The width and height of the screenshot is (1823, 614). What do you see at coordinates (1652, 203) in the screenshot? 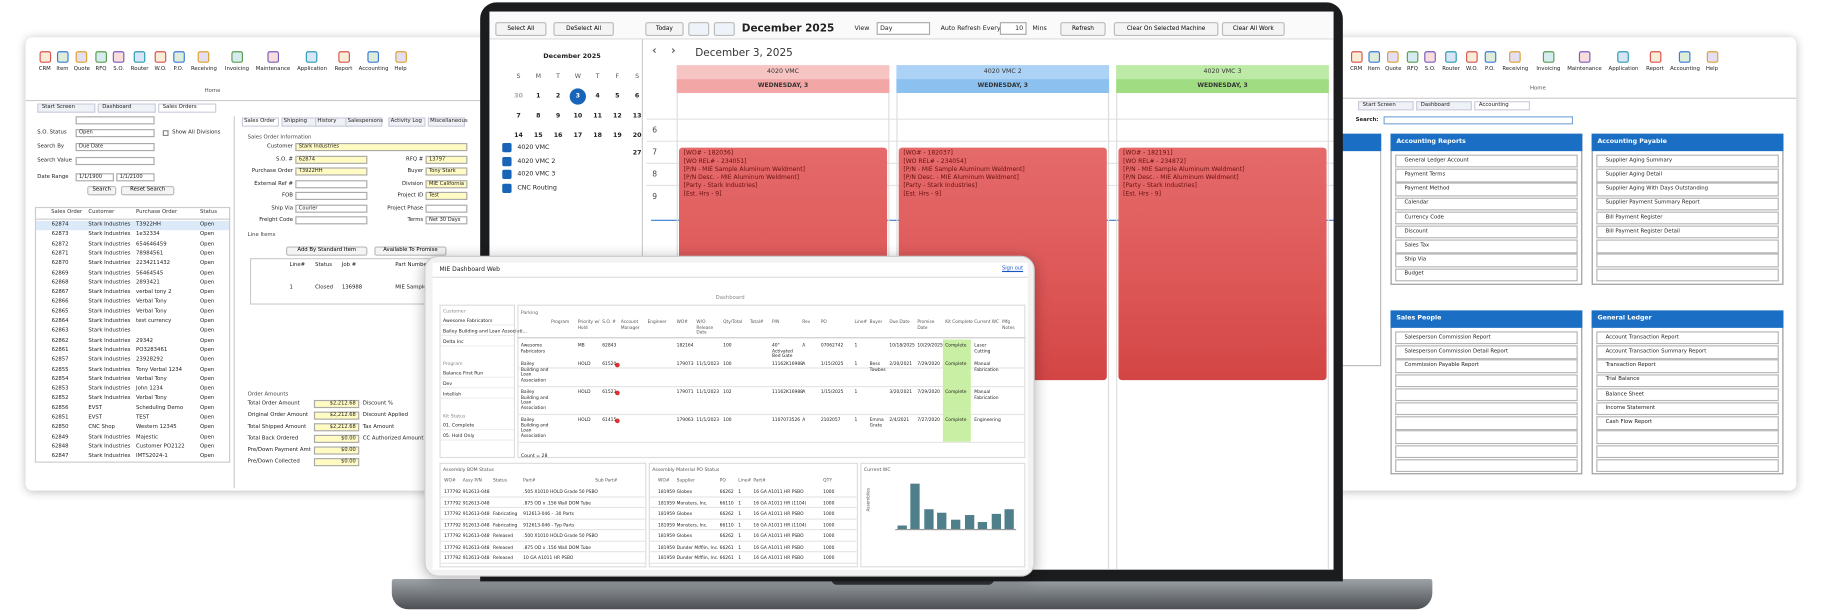
I see `panel-item: Supplier Payment Summary Report` at bounding box center [1652, 203].